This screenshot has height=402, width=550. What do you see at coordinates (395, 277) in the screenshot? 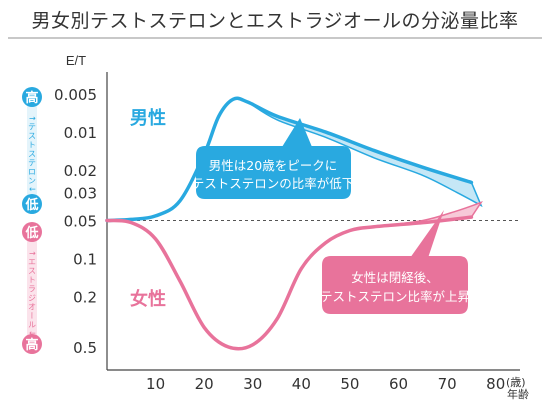
I see `female-callout-line: 女性は閉経後、` at bounding box center [395, 277].